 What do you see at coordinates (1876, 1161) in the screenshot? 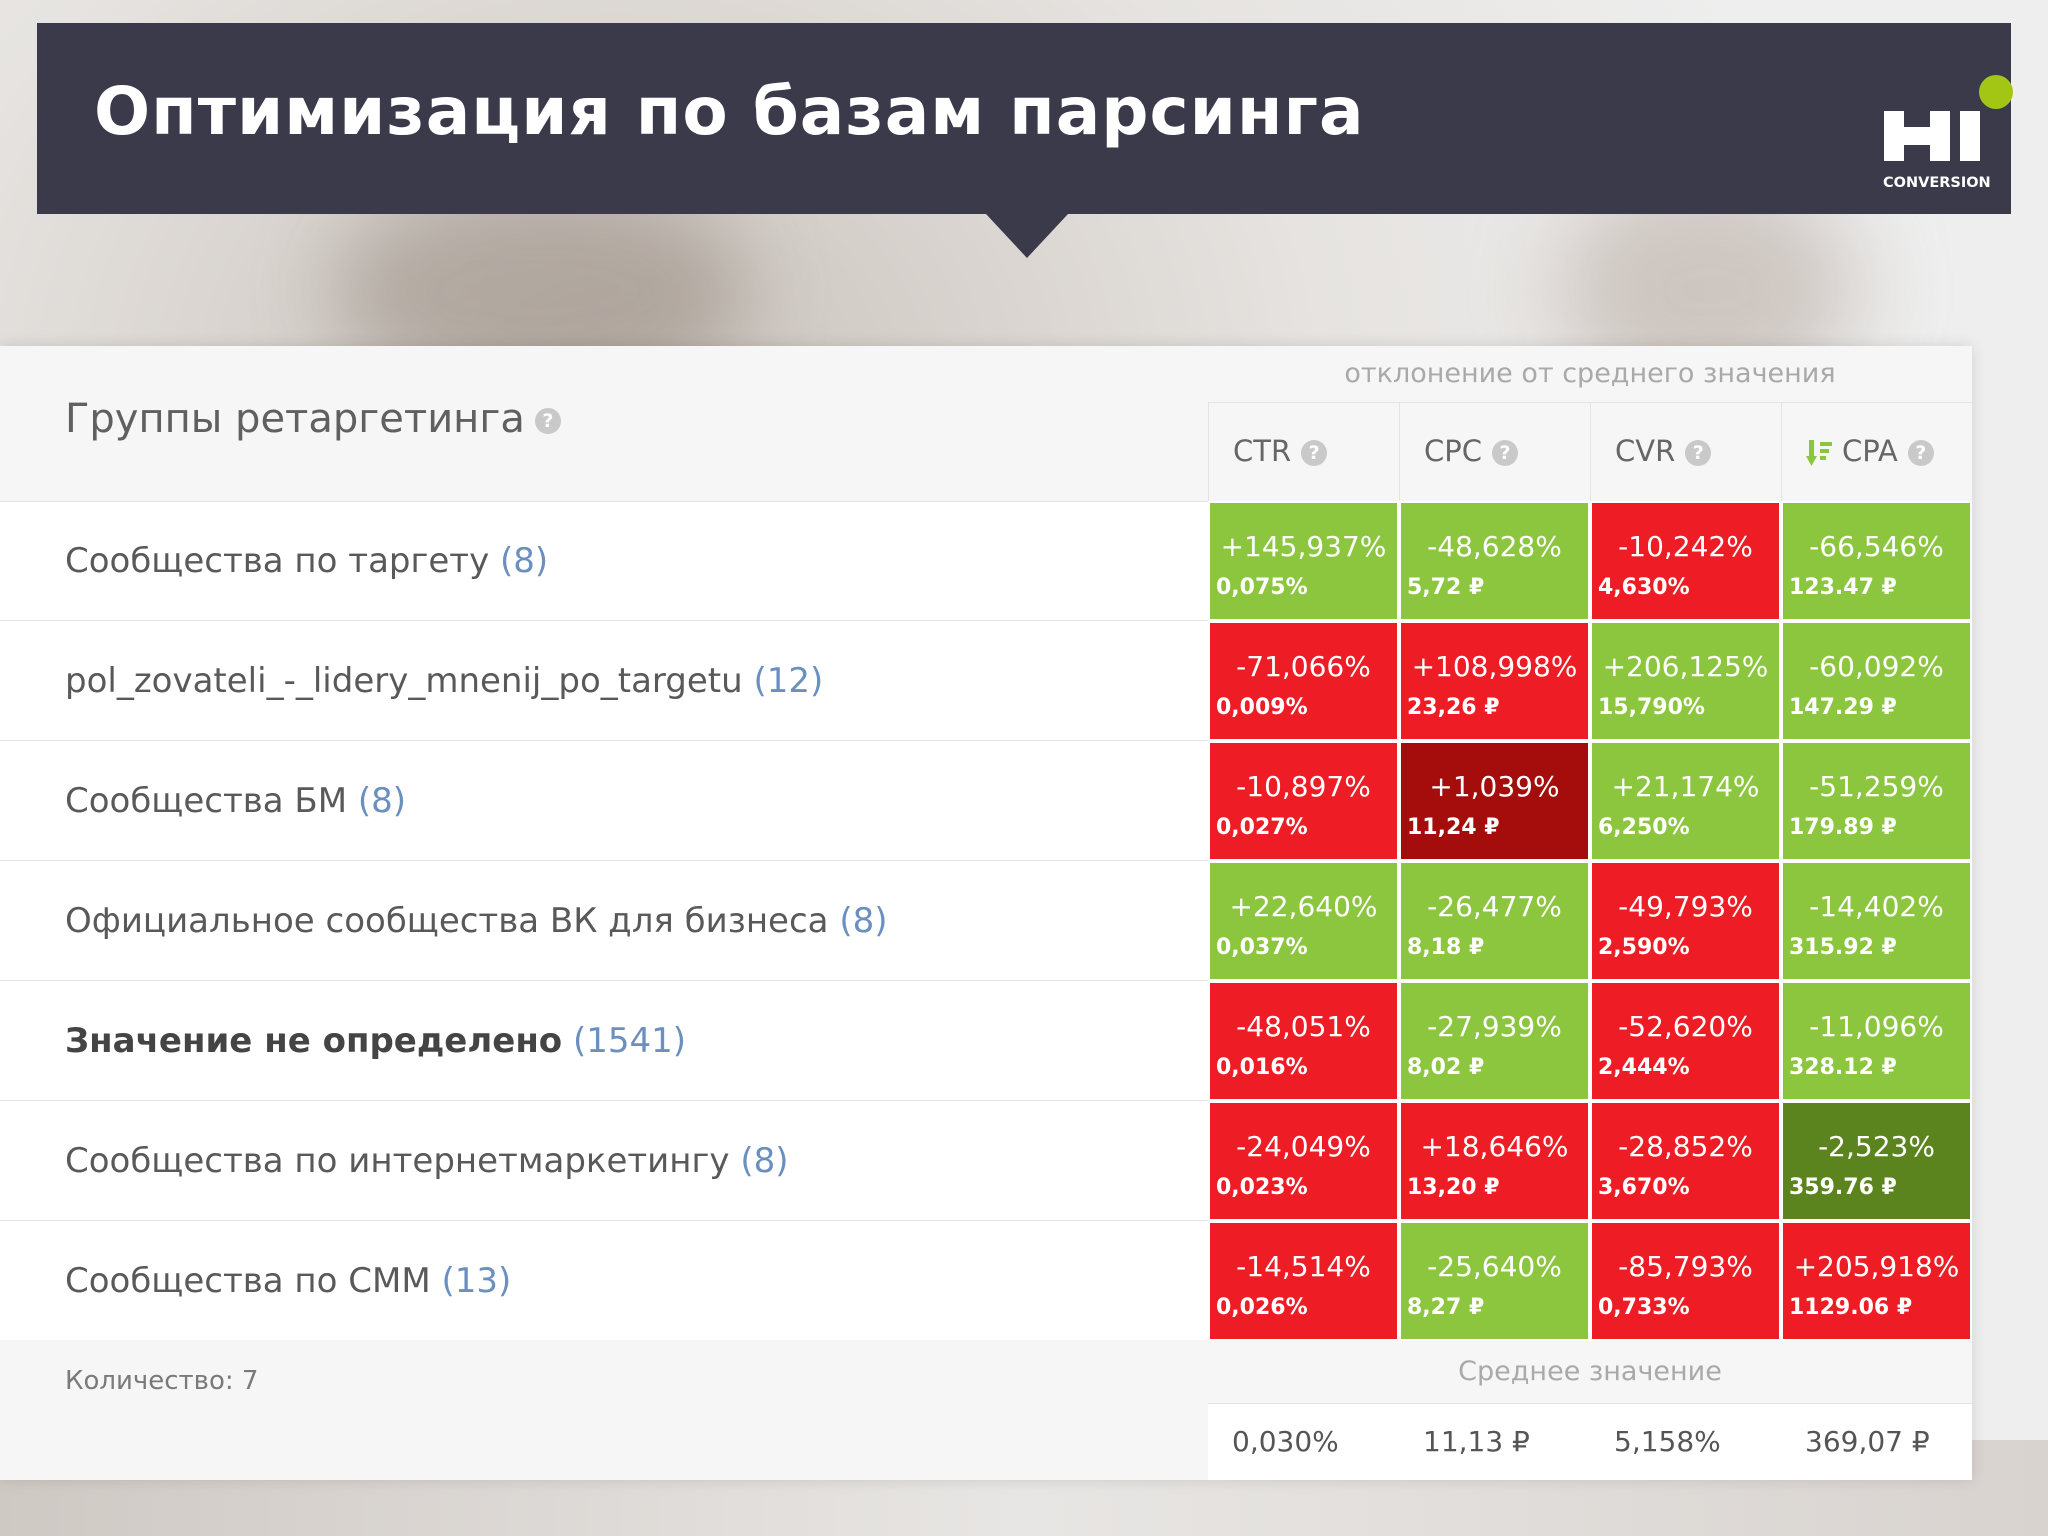
I see `metric-cell-cpa: -2,523% 359.76 ₽` at bounding box center [1876, 1161].